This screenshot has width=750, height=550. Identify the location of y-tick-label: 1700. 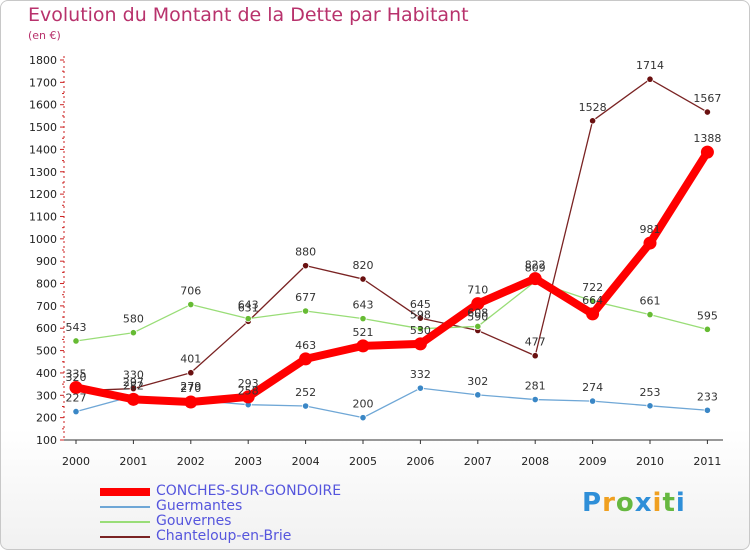
(43, 82).